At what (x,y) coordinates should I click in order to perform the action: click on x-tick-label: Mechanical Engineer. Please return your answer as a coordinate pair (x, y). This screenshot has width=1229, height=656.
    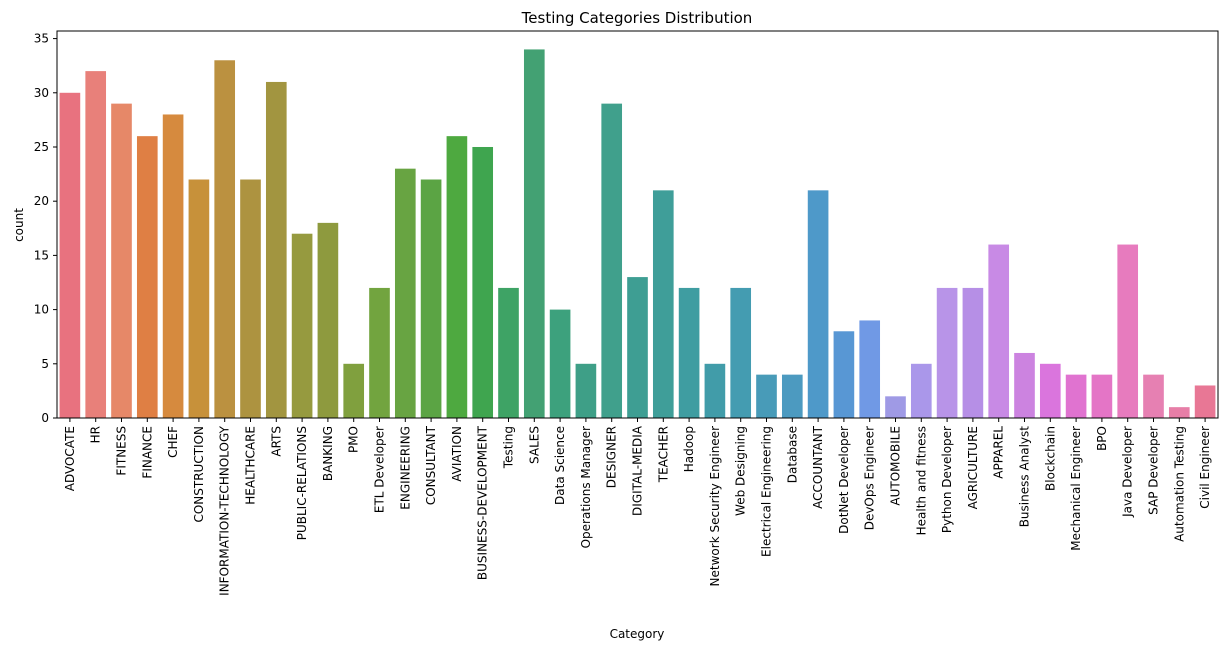
    Looking at the image, I should click on (1076, 488).